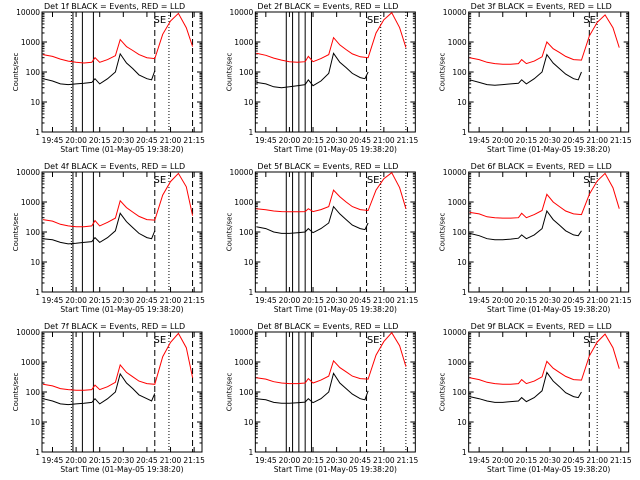 This screenshot has height=480, width=640. What do you see at coordinates (114, 166) in the screenshot?
I see `panel-title: Det 4f BLACK = Events, RED = LLD` at bounding box center [114, 166].